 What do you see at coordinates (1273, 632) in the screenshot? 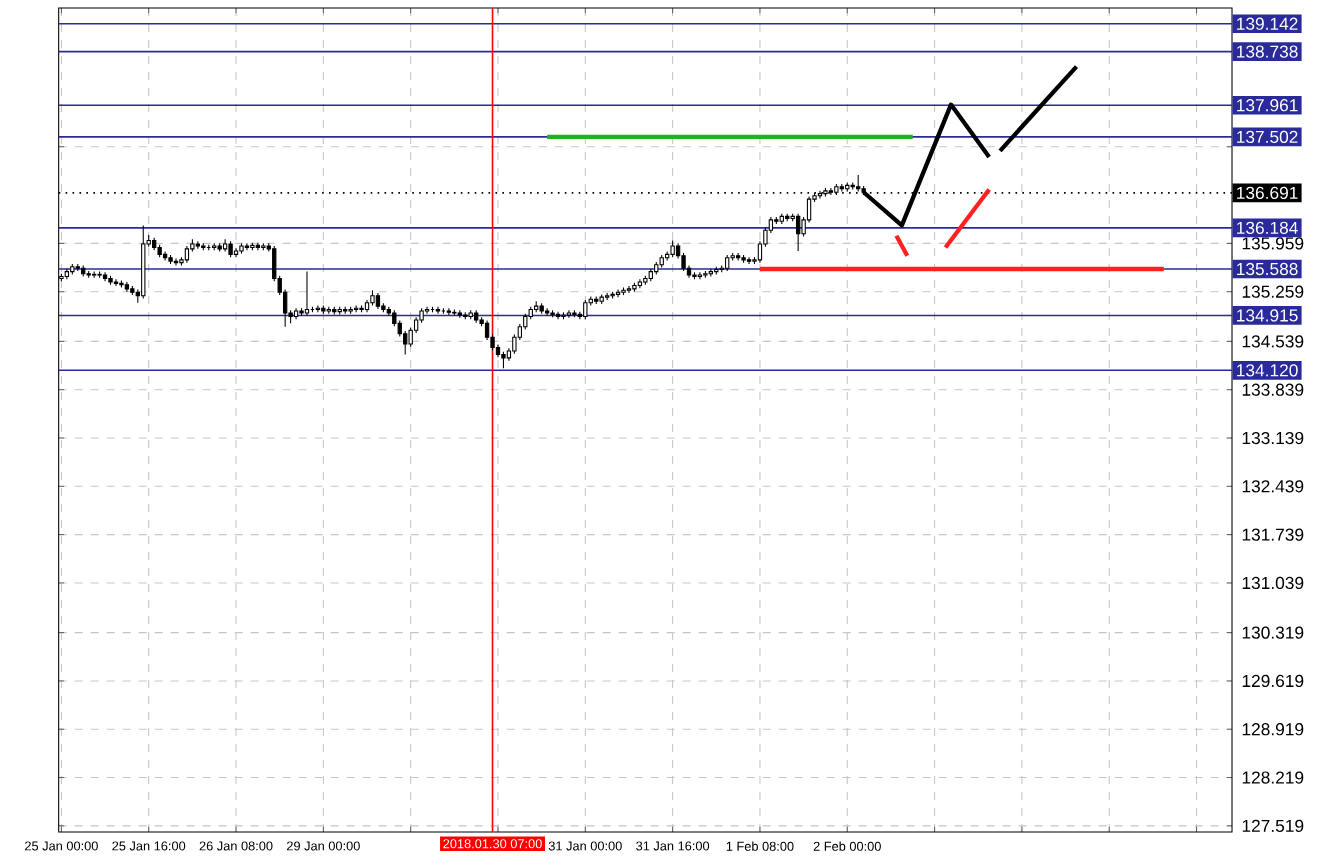
I see `y-tick-label: 130.319` at bounding box center [1273, 632].